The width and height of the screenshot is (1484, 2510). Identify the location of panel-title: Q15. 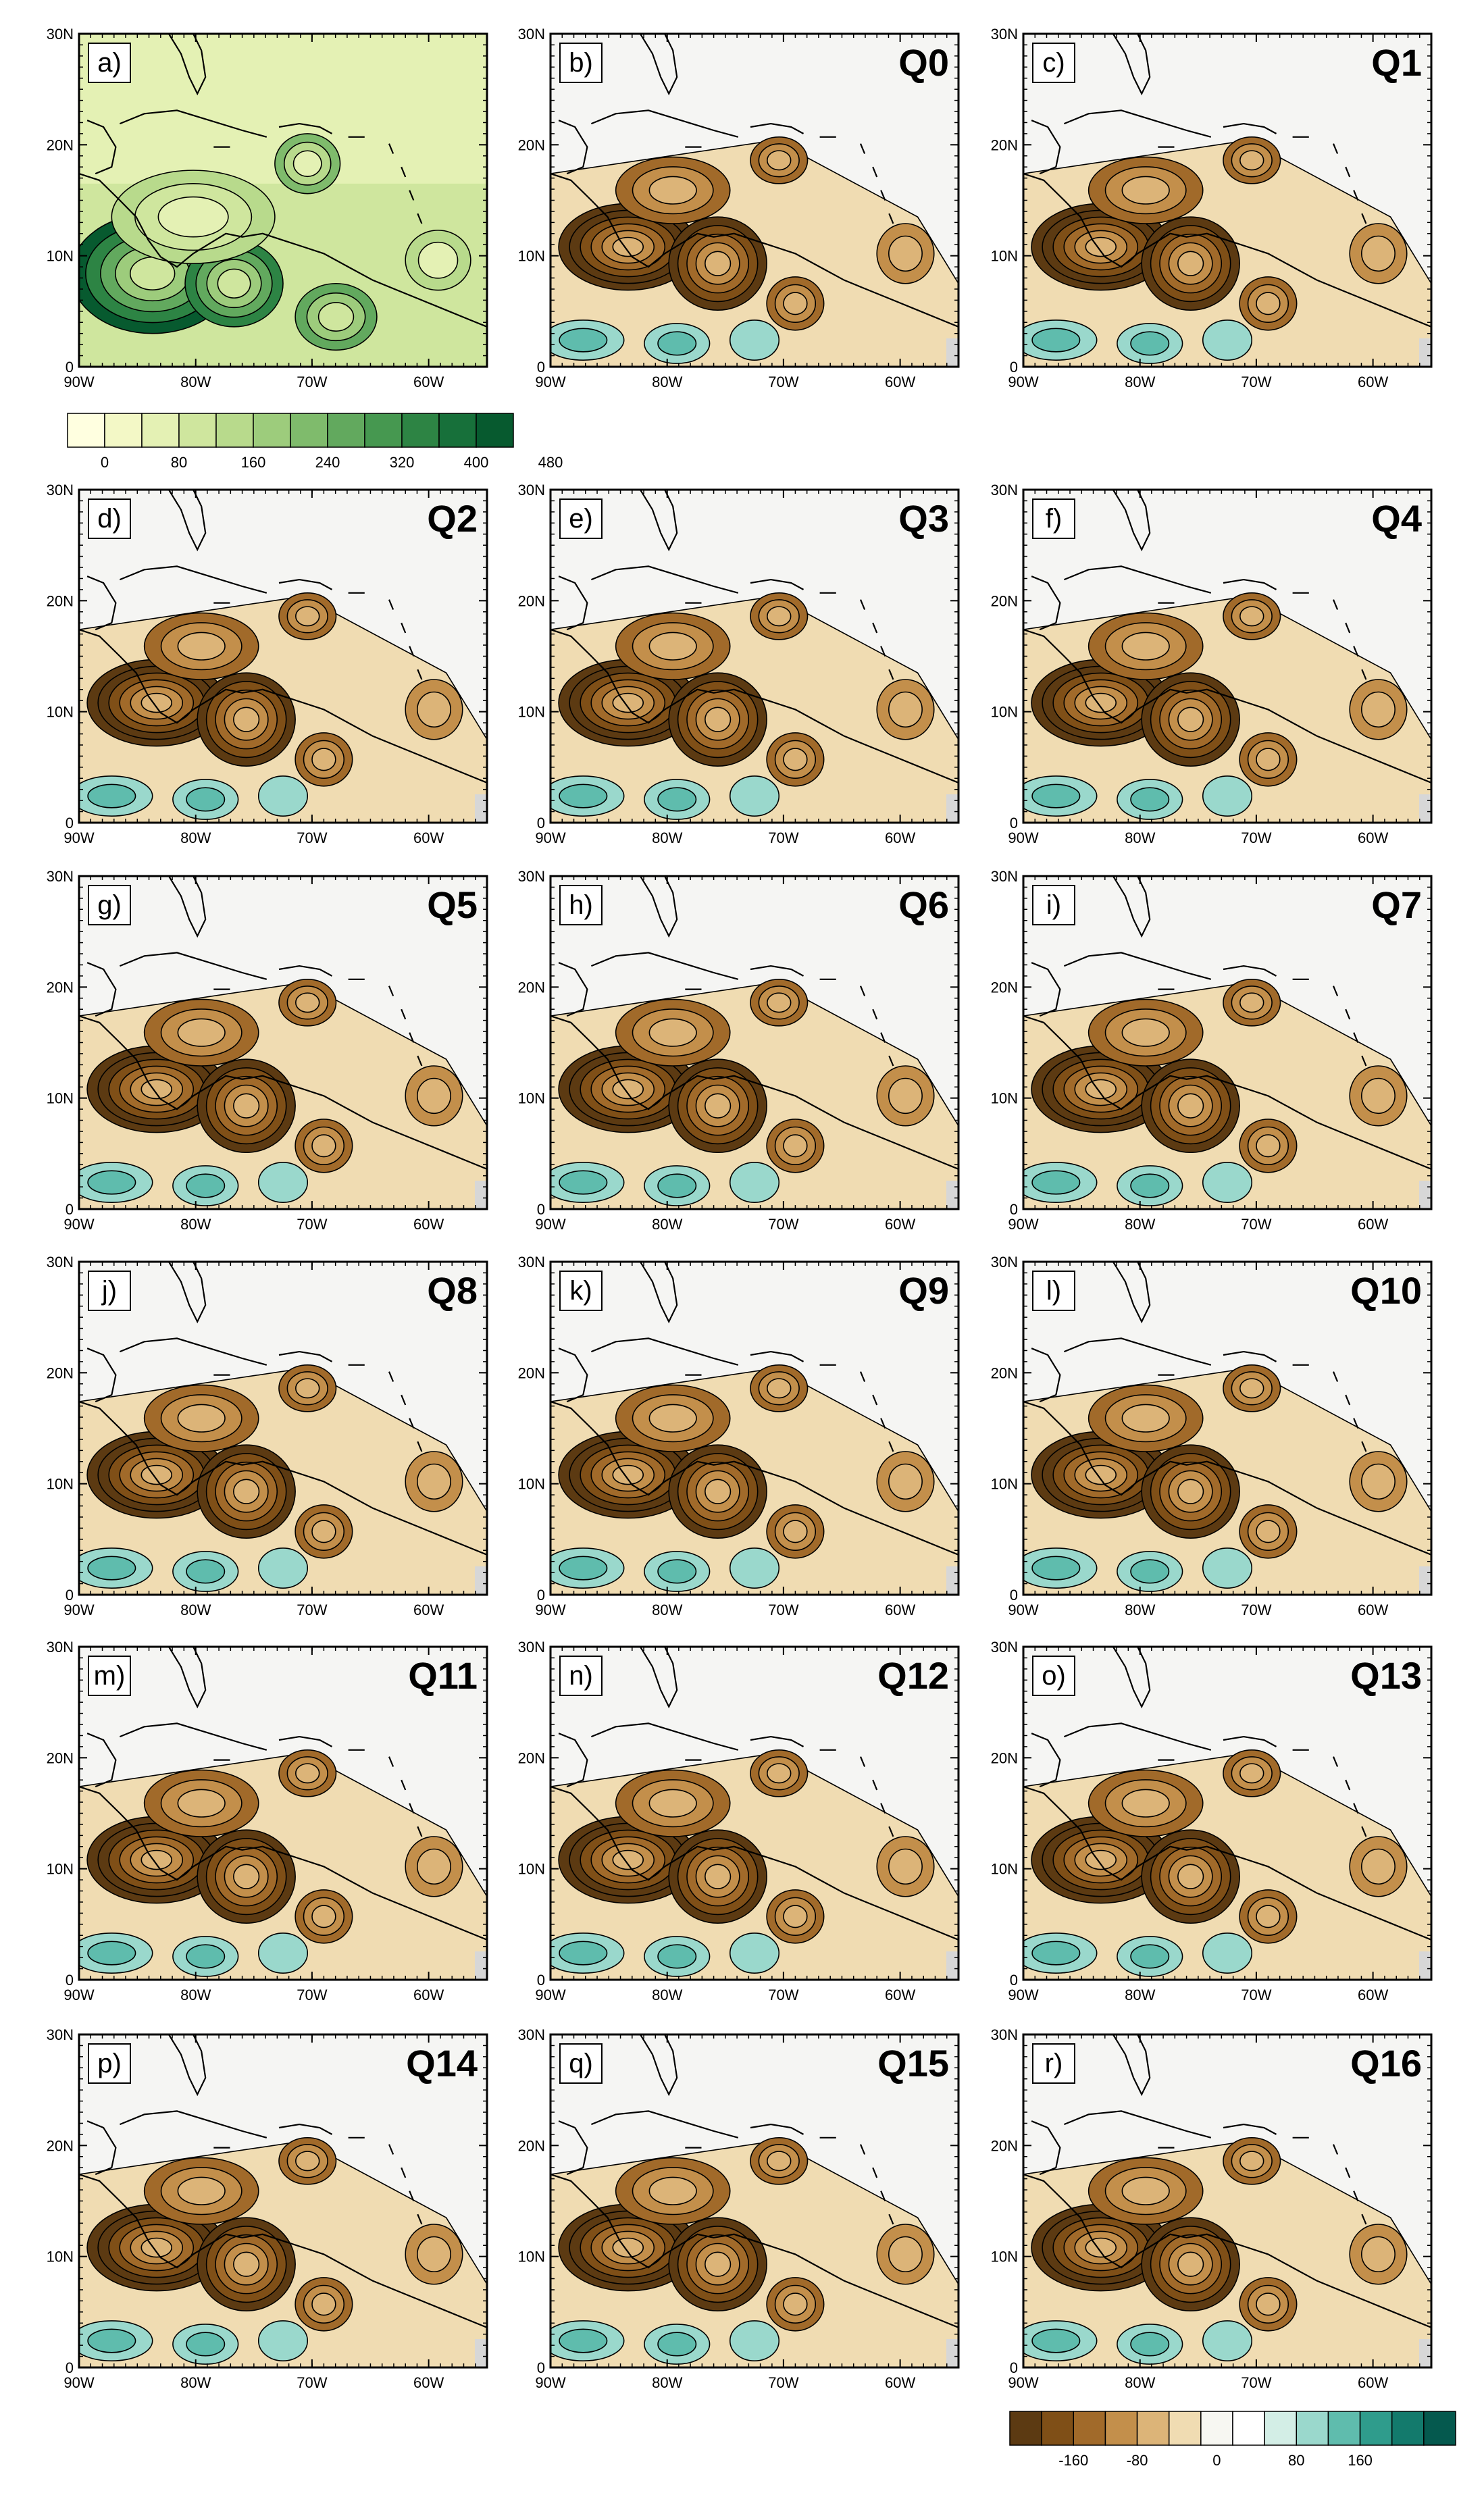
(913, 2063).